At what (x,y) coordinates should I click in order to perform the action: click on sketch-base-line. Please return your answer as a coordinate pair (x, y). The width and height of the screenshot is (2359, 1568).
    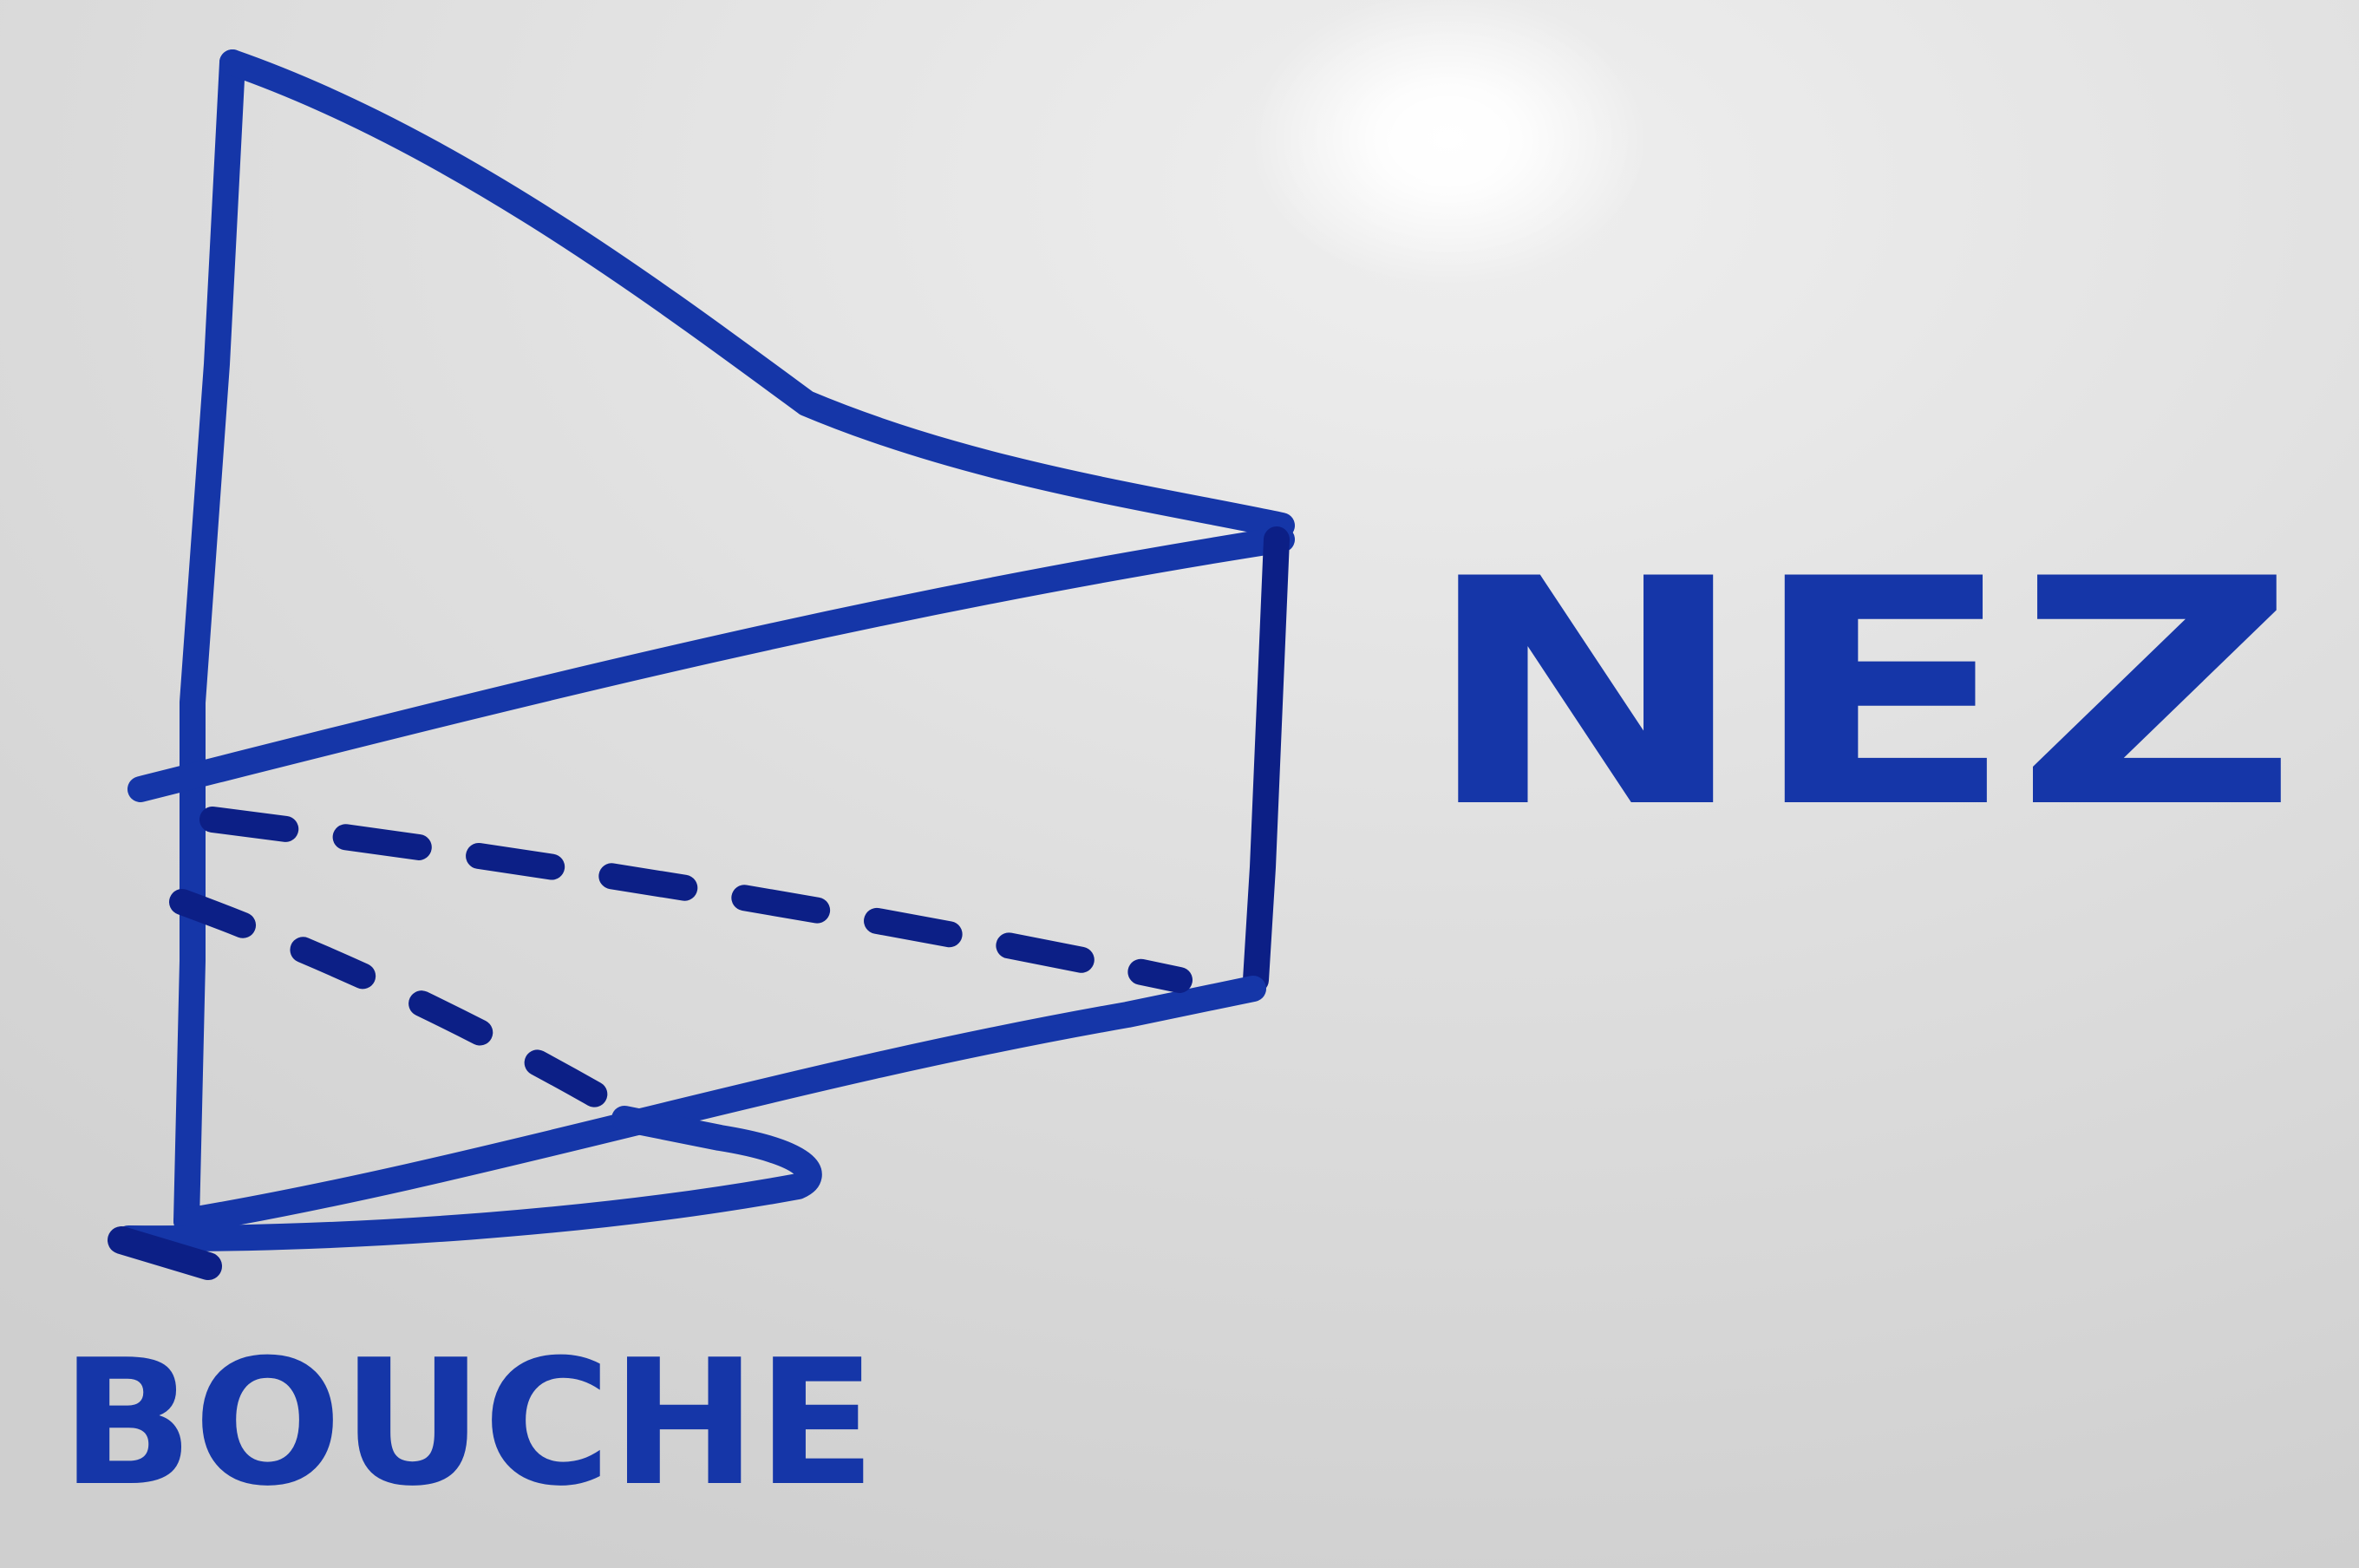
    Looking at the image, I should click on (165, 1253).